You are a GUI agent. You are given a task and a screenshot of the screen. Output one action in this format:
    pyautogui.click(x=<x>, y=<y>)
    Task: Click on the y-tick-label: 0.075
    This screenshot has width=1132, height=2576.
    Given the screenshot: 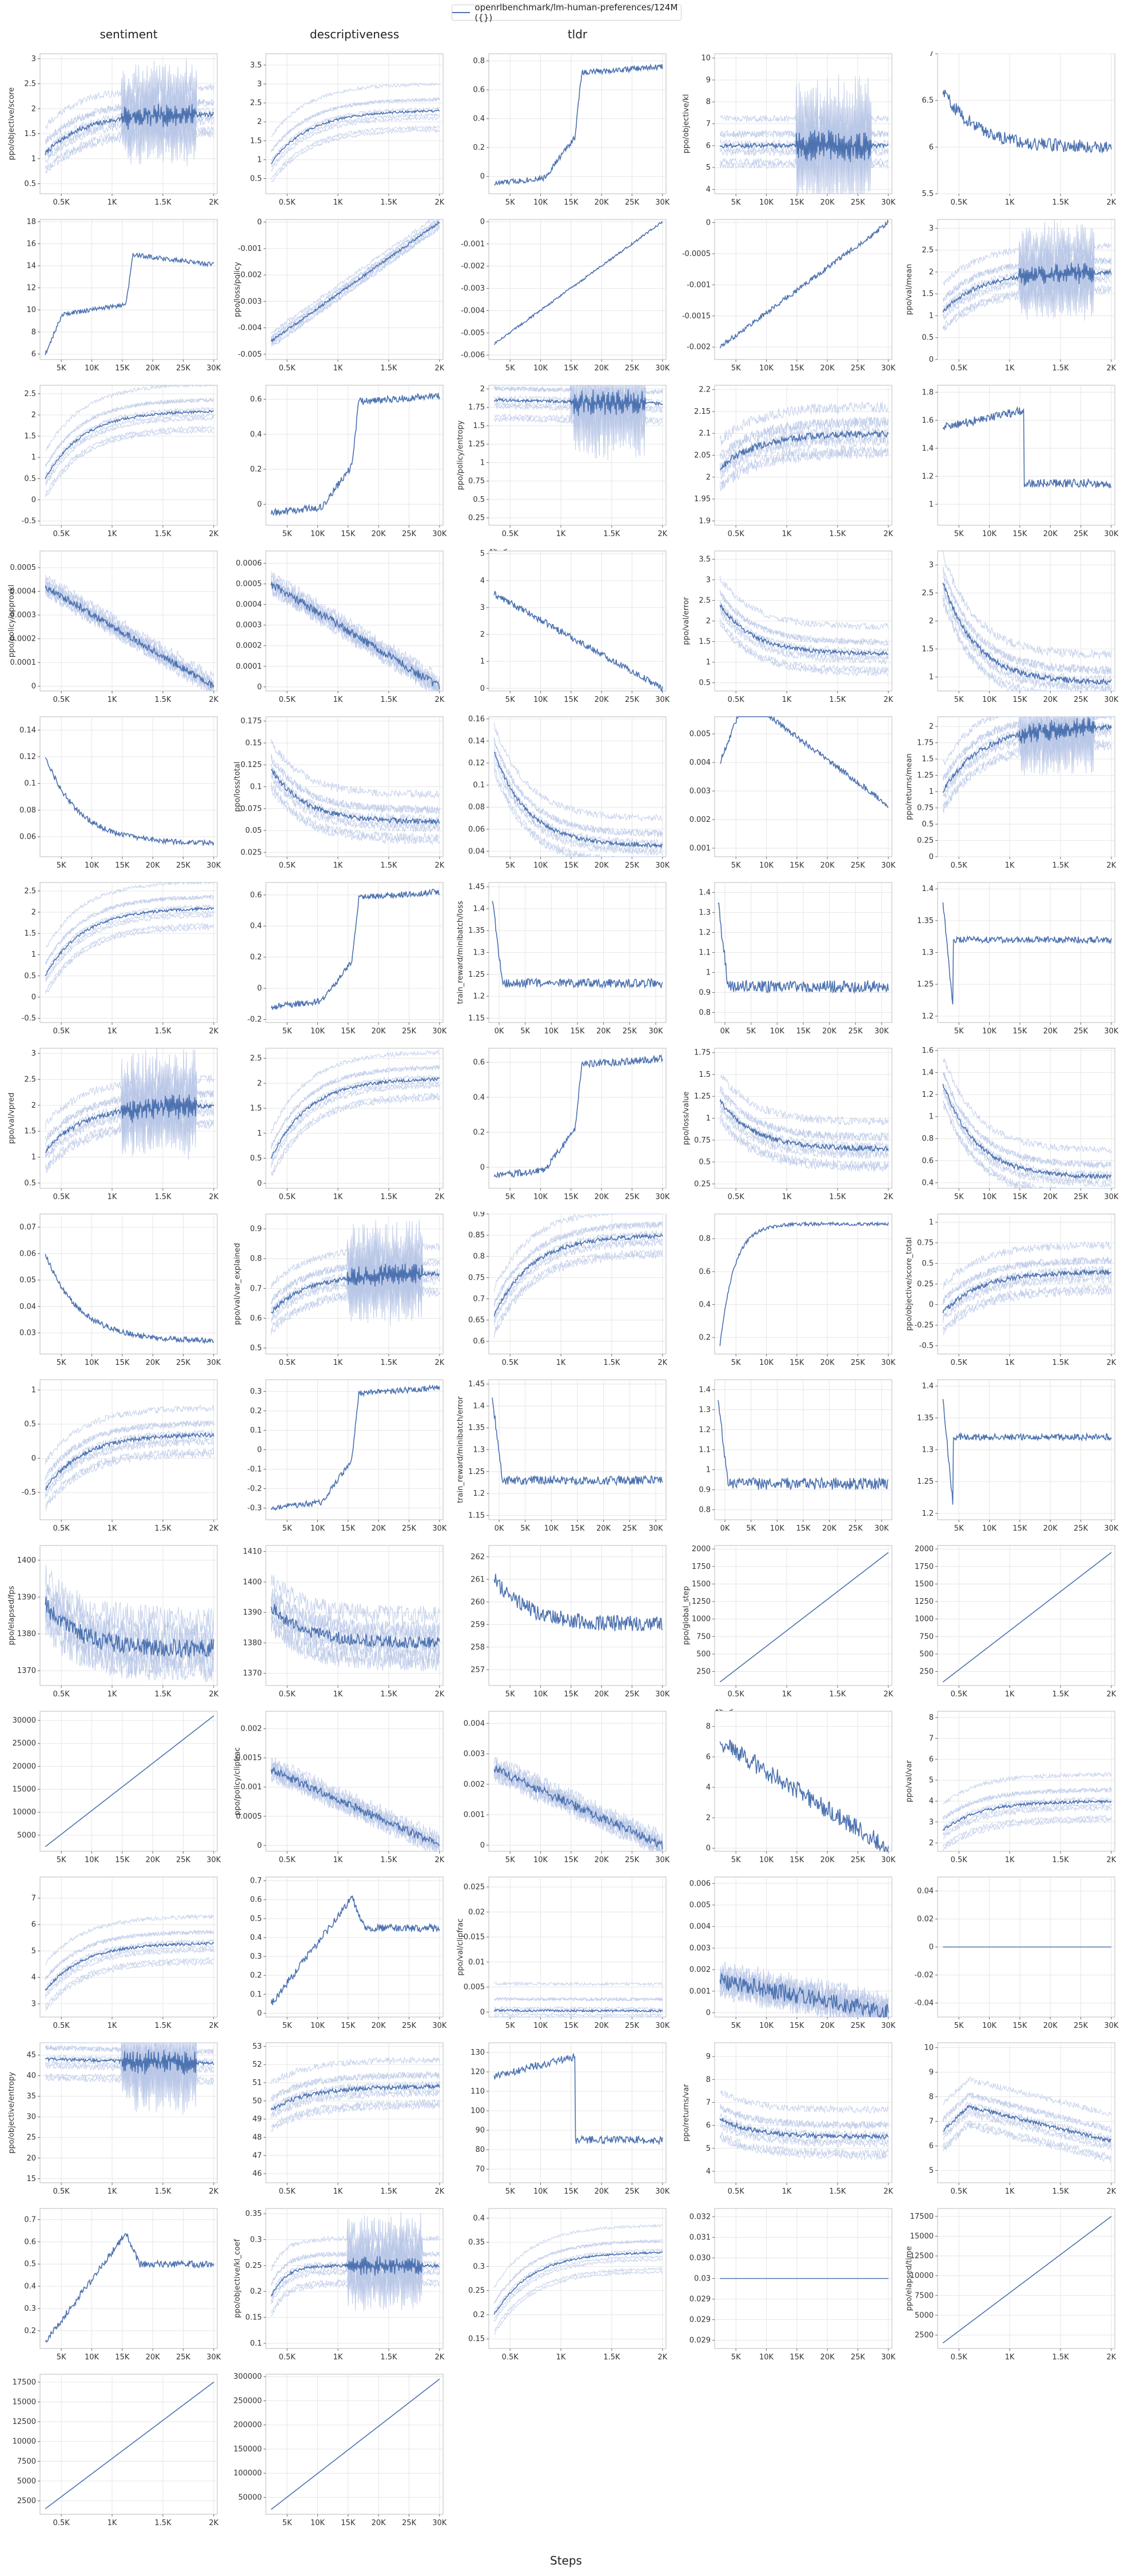 What is the action you would take?
    pyautogui.click(x=252, y=809)
    